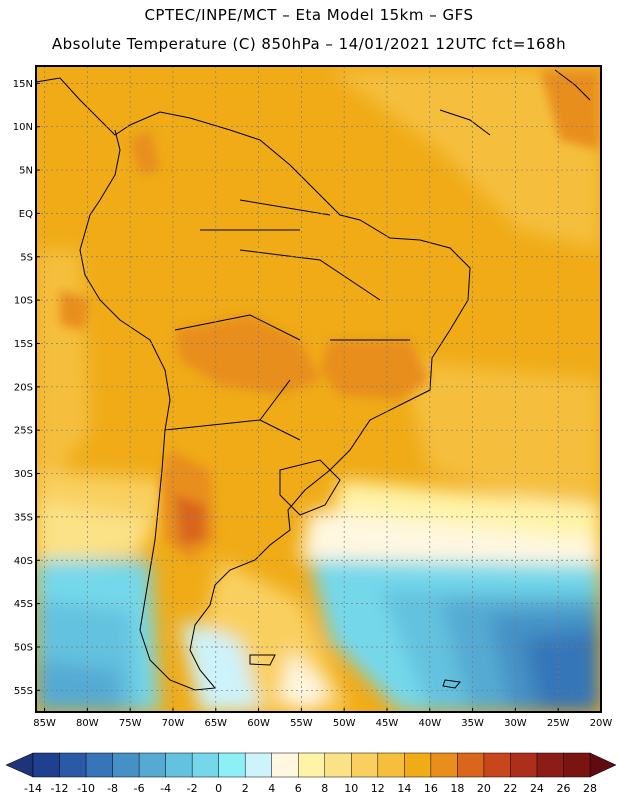 The image size is (618, 800). I want to click on colorbar-label: 2, so click(245, 788).